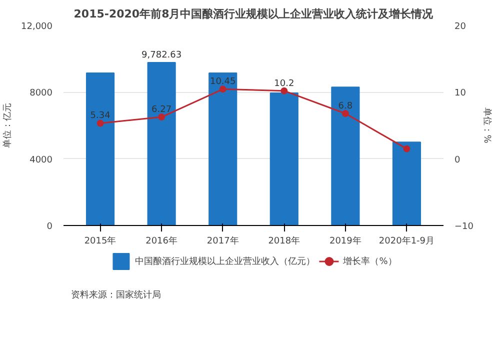 The image size is (500, 362). What do you see at coordinates (284, 83) in the screenshot?
I see `data-label: 10.2` at bounding box center [284, 83].